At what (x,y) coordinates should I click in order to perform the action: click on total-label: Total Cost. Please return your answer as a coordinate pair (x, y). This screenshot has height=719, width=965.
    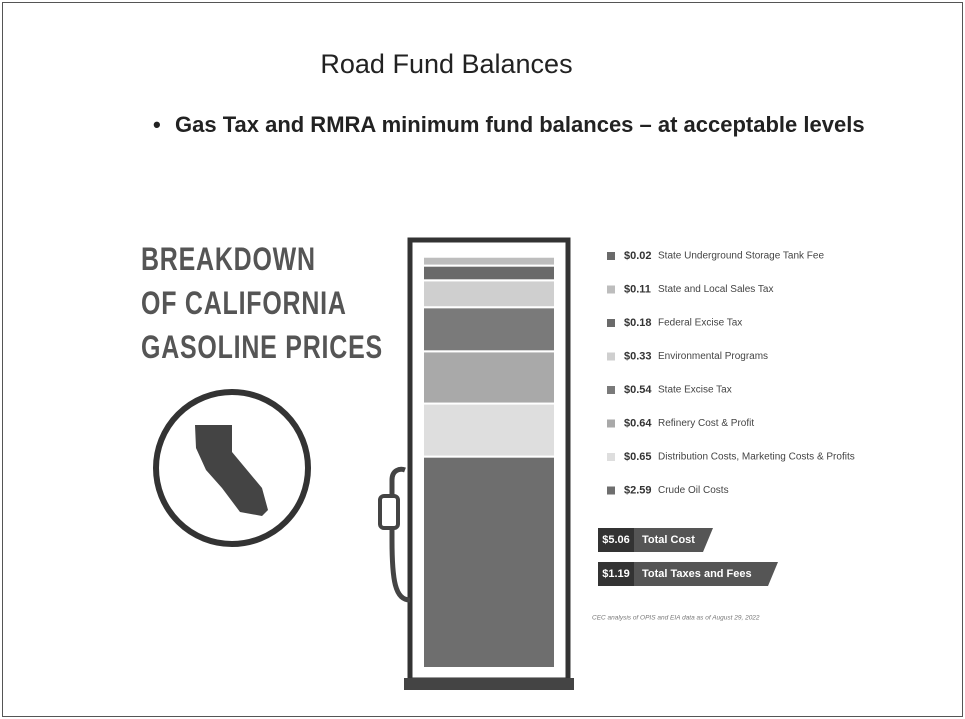
    Looking at the image, I should click on (668, 540).